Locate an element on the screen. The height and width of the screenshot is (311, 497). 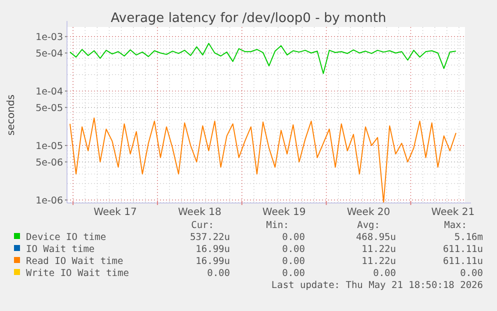
x-tick-label: Week 19 is located at coordinates (284, 212).